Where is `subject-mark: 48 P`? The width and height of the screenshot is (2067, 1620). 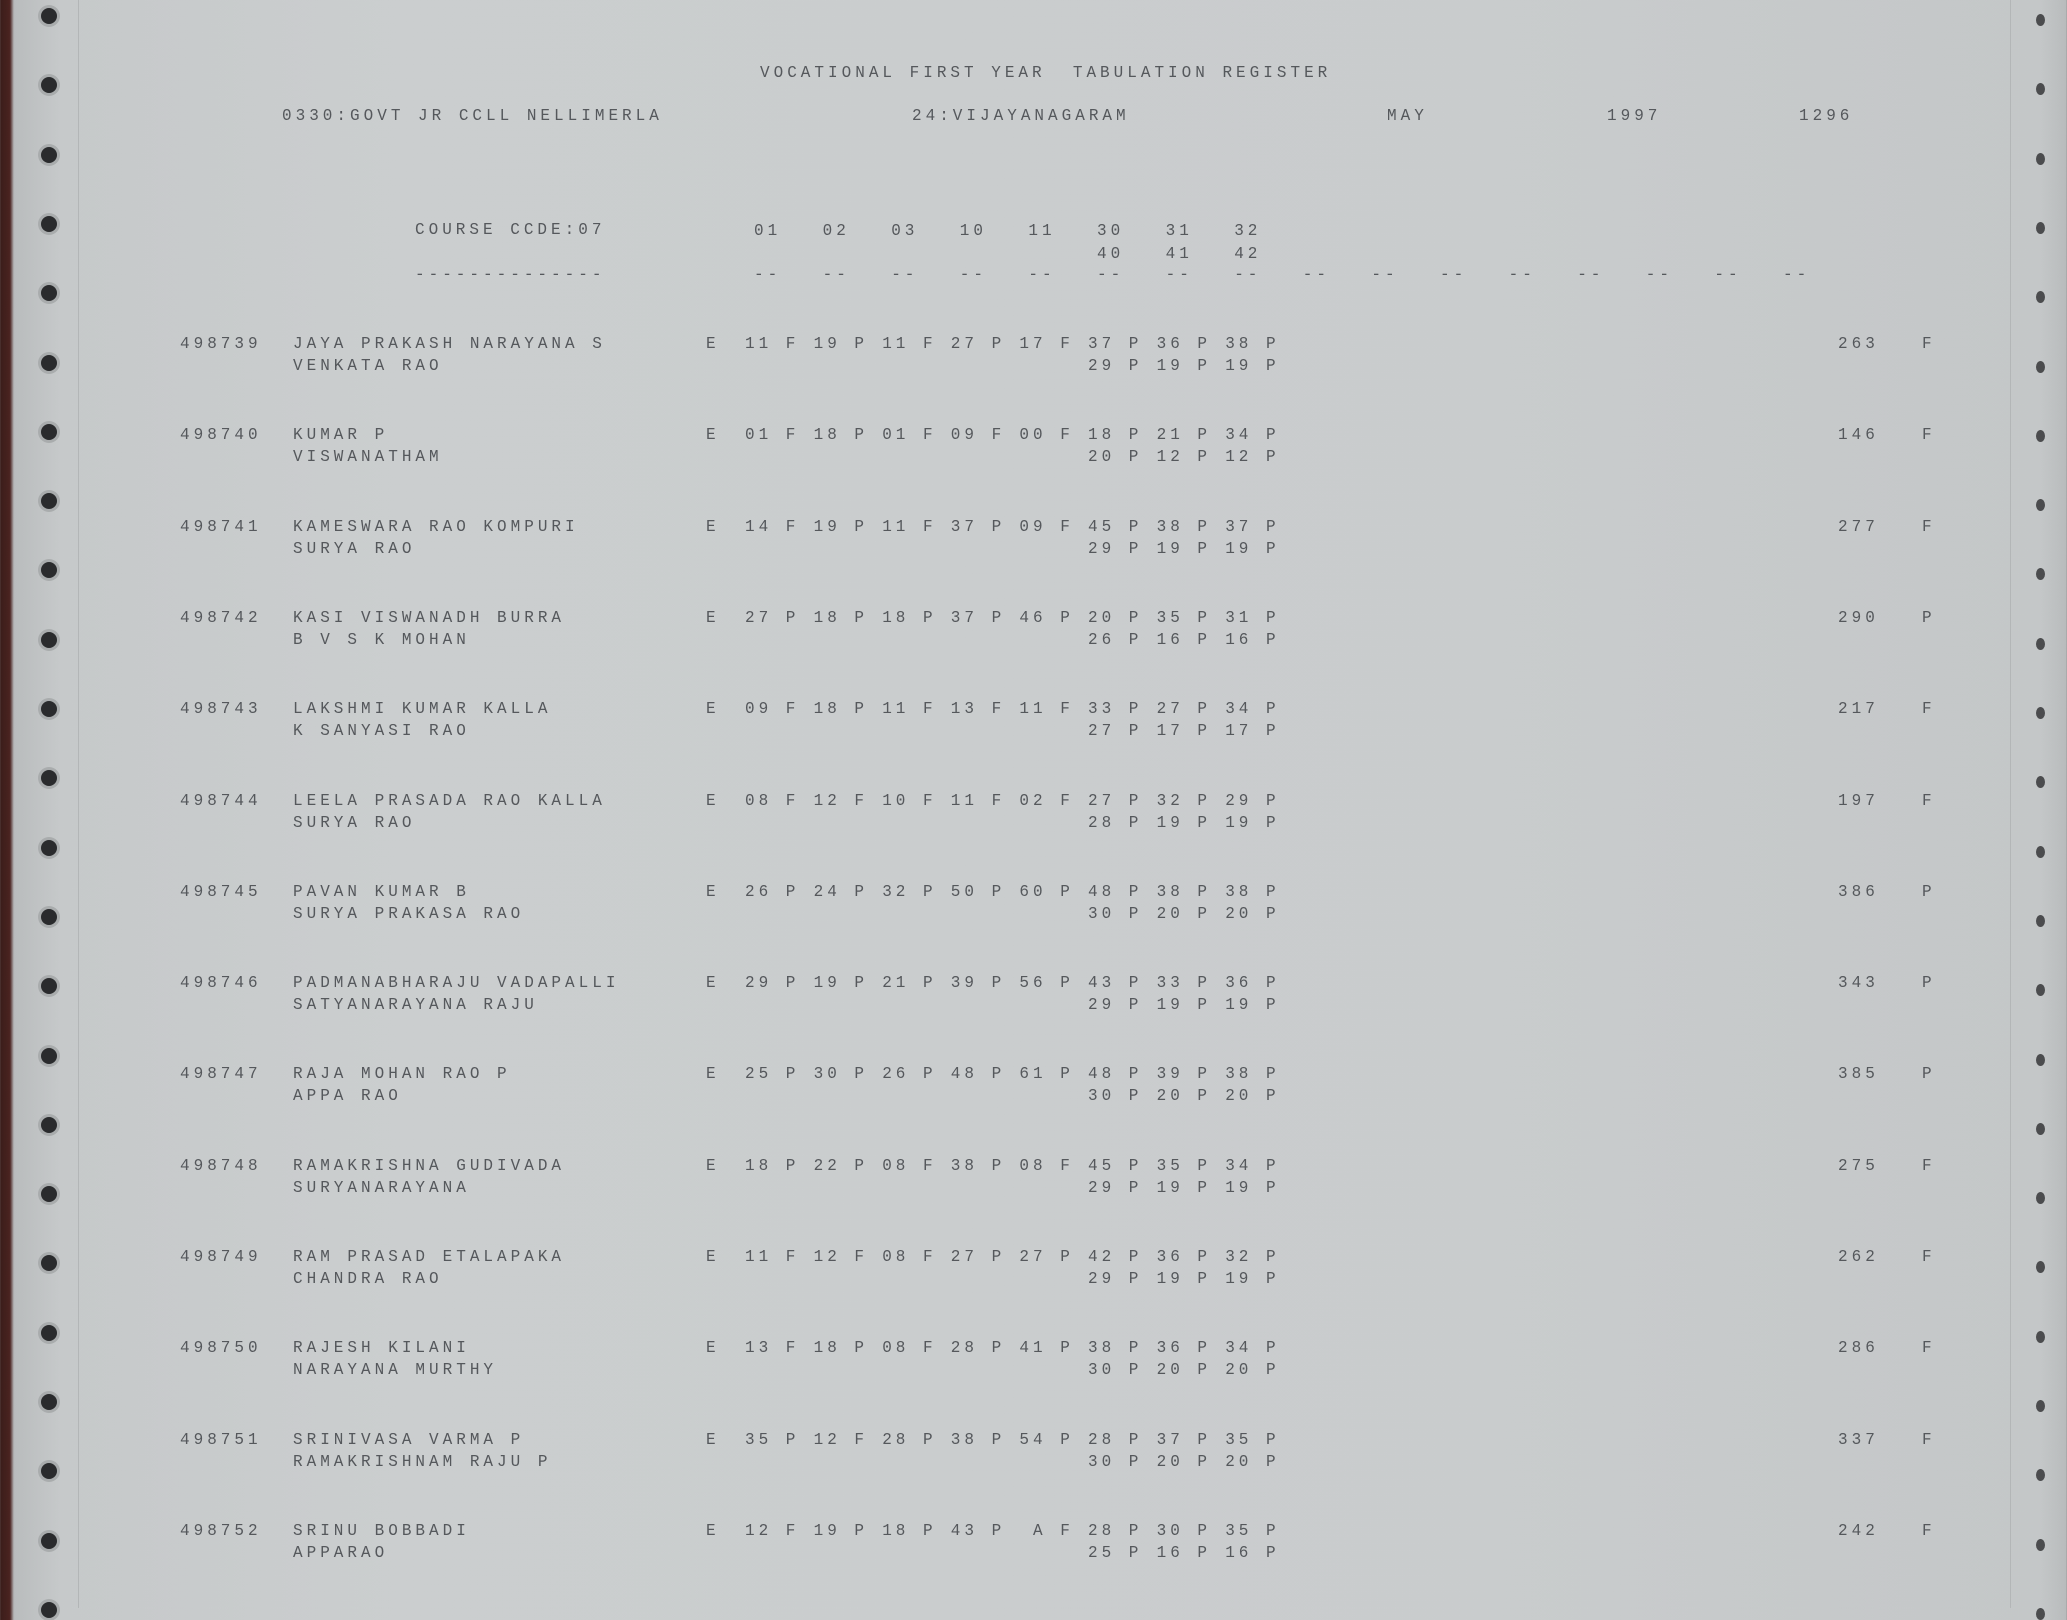
subject-mark: 48 P is located at coordinates (1115, 1074).